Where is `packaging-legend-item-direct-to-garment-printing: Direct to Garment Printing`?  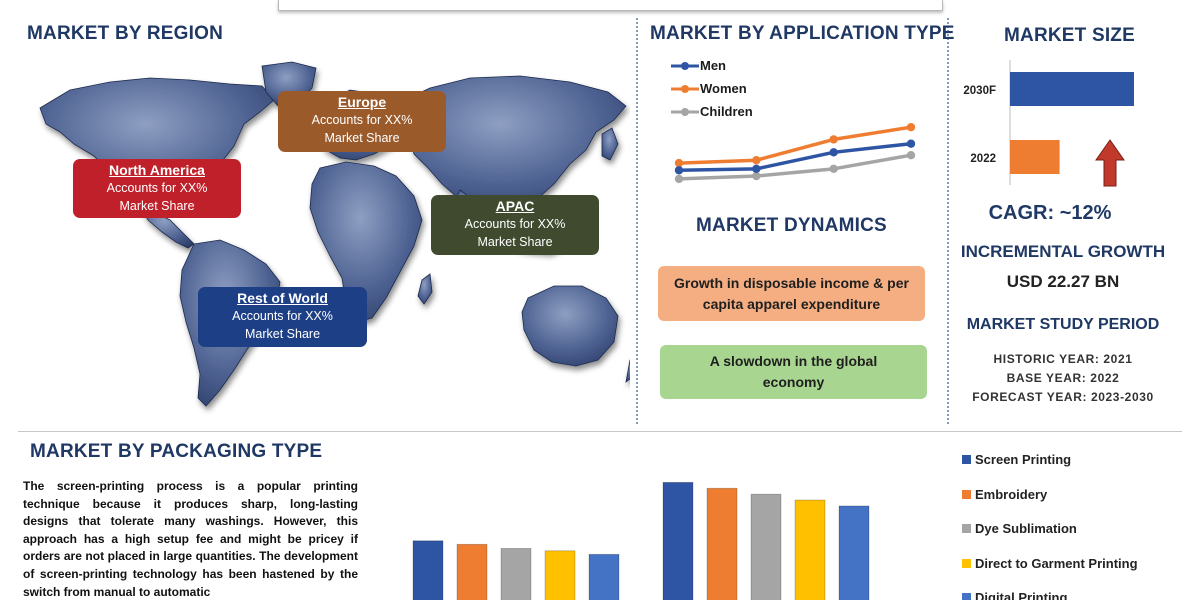
packaging-legend-item-direct-to-garment-printing: Direct to Garment Printing is located at coordinates (1050, 563).